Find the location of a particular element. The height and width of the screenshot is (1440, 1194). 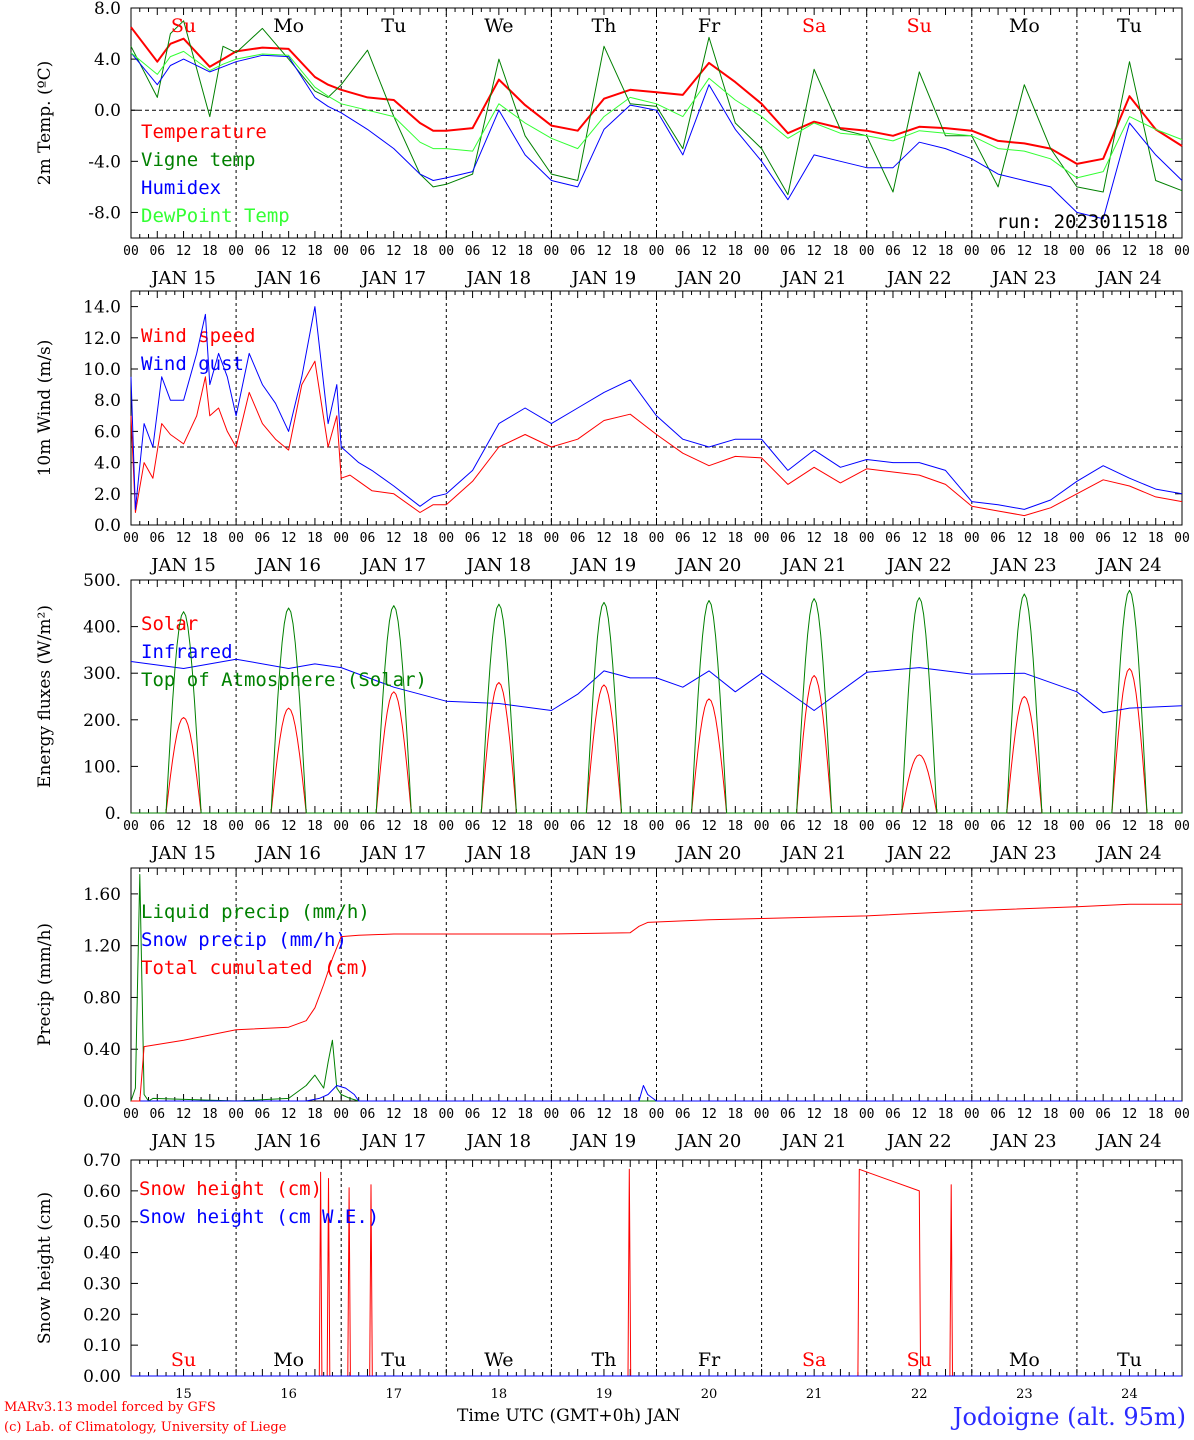

date-label: JAN 15 is located at coordinates (182, 853).